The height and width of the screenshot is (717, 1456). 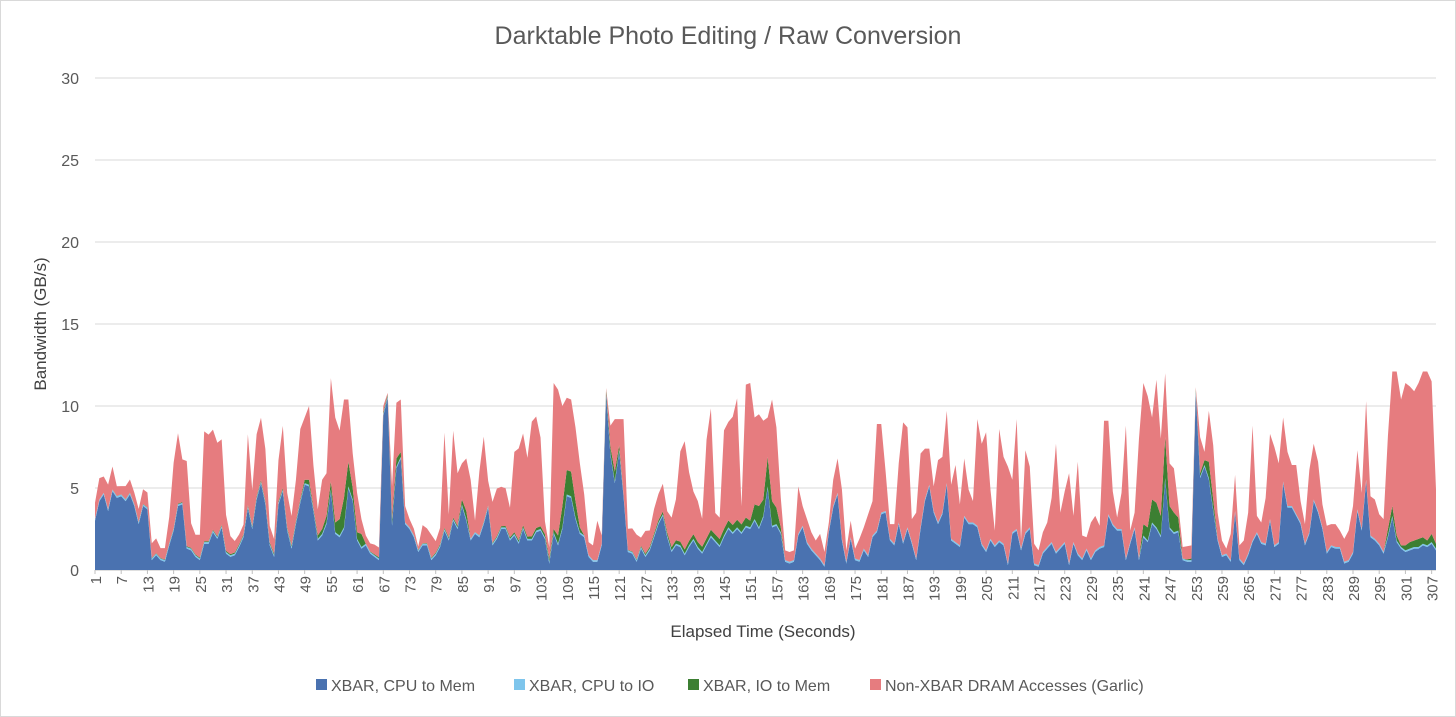 I want to click on x-tick-label: 169, so click(x=830, y=588).